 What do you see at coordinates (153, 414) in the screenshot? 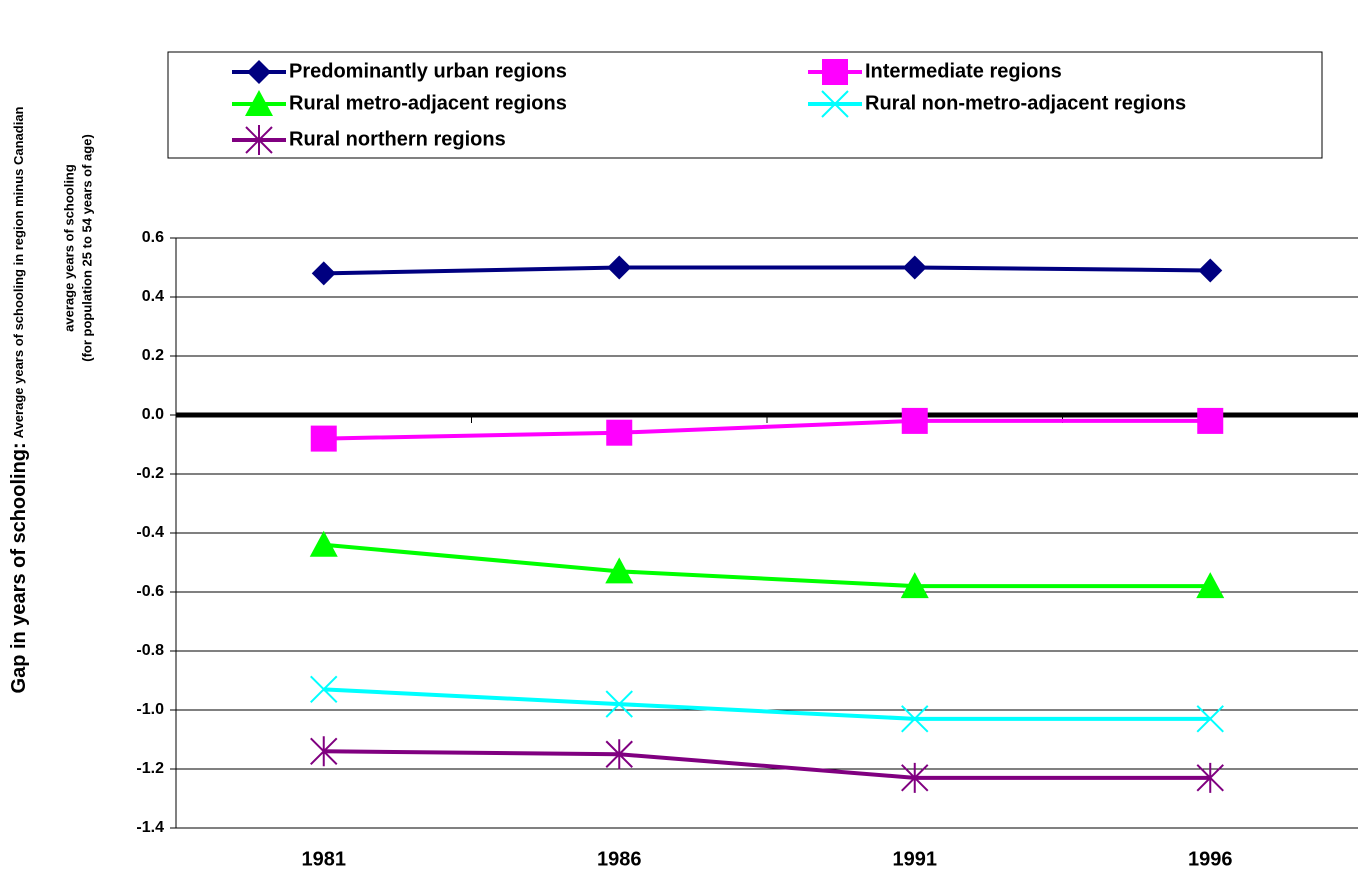
I see `y-tick-label: 0.0` at bounding box center [153, 414].